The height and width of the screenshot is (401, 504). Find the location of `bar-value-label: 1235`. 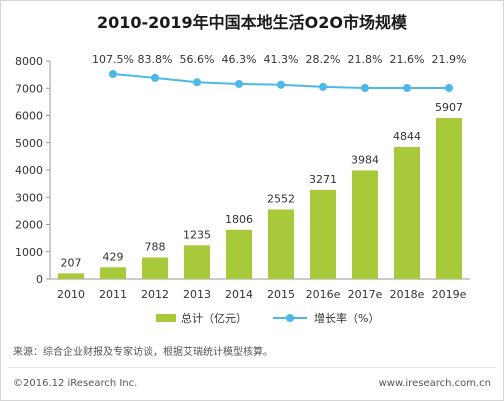

bar-value-label: 1235 is located at coordinates (197, 234).